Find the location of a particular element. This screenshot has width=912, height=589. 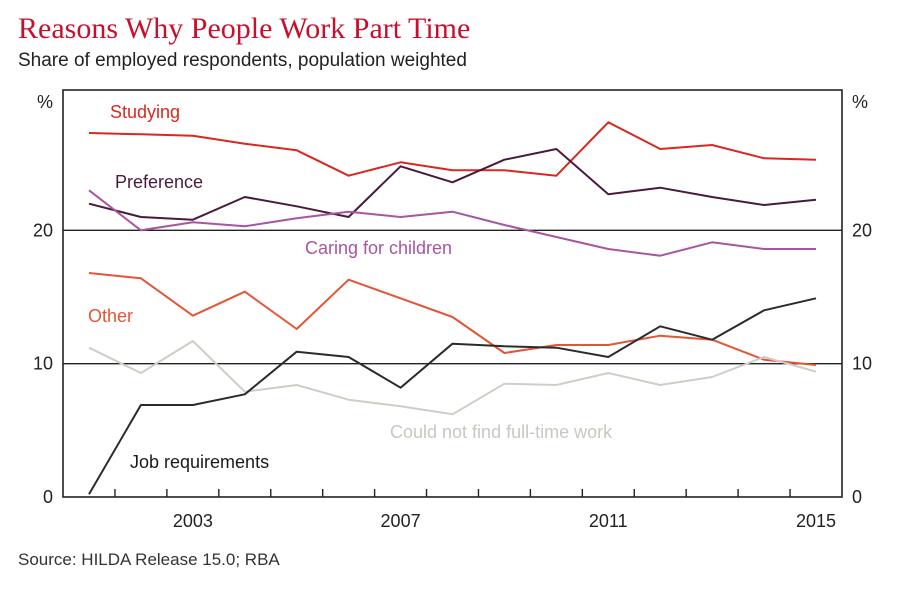

series-label-could-not-find-full-time-work: Could not find full-time work is located at coordinates (501, 432).